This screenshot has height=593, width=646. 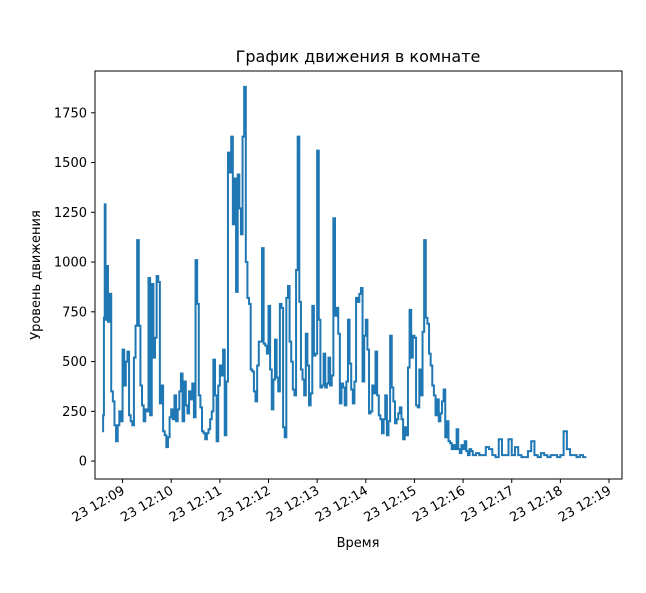 What do you see at coordinates (70, 263) in the screenshot?
I see `y-tick-label: 1000` at bounding box center [70, 263].